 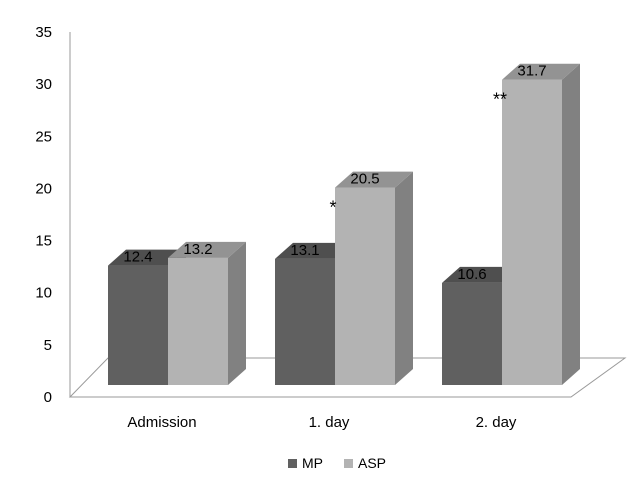 What do you see at coordinates (337, 463) in the screenshot?
I see `legend: MP ASP` at bounding box center [337, 463].